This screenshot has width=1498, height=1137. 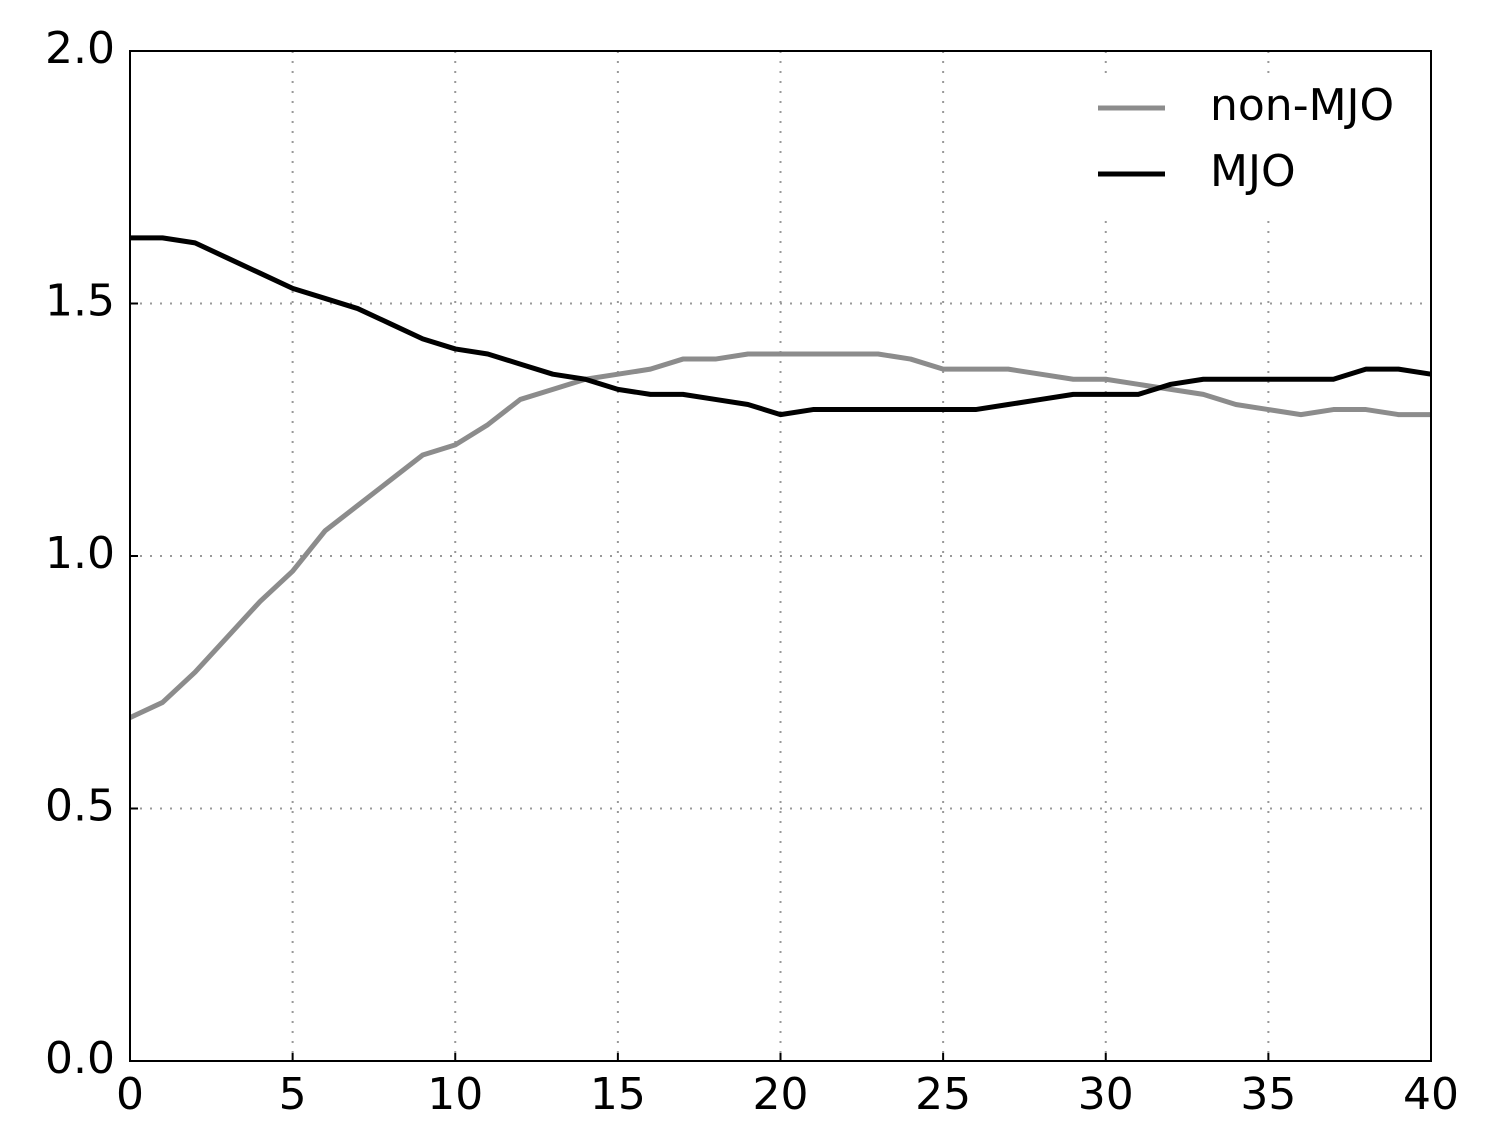 What do you see at coordinates (1253, 171) in the screenshot?
I see `legend-label: MJO` at bounding box center [1253, 171].